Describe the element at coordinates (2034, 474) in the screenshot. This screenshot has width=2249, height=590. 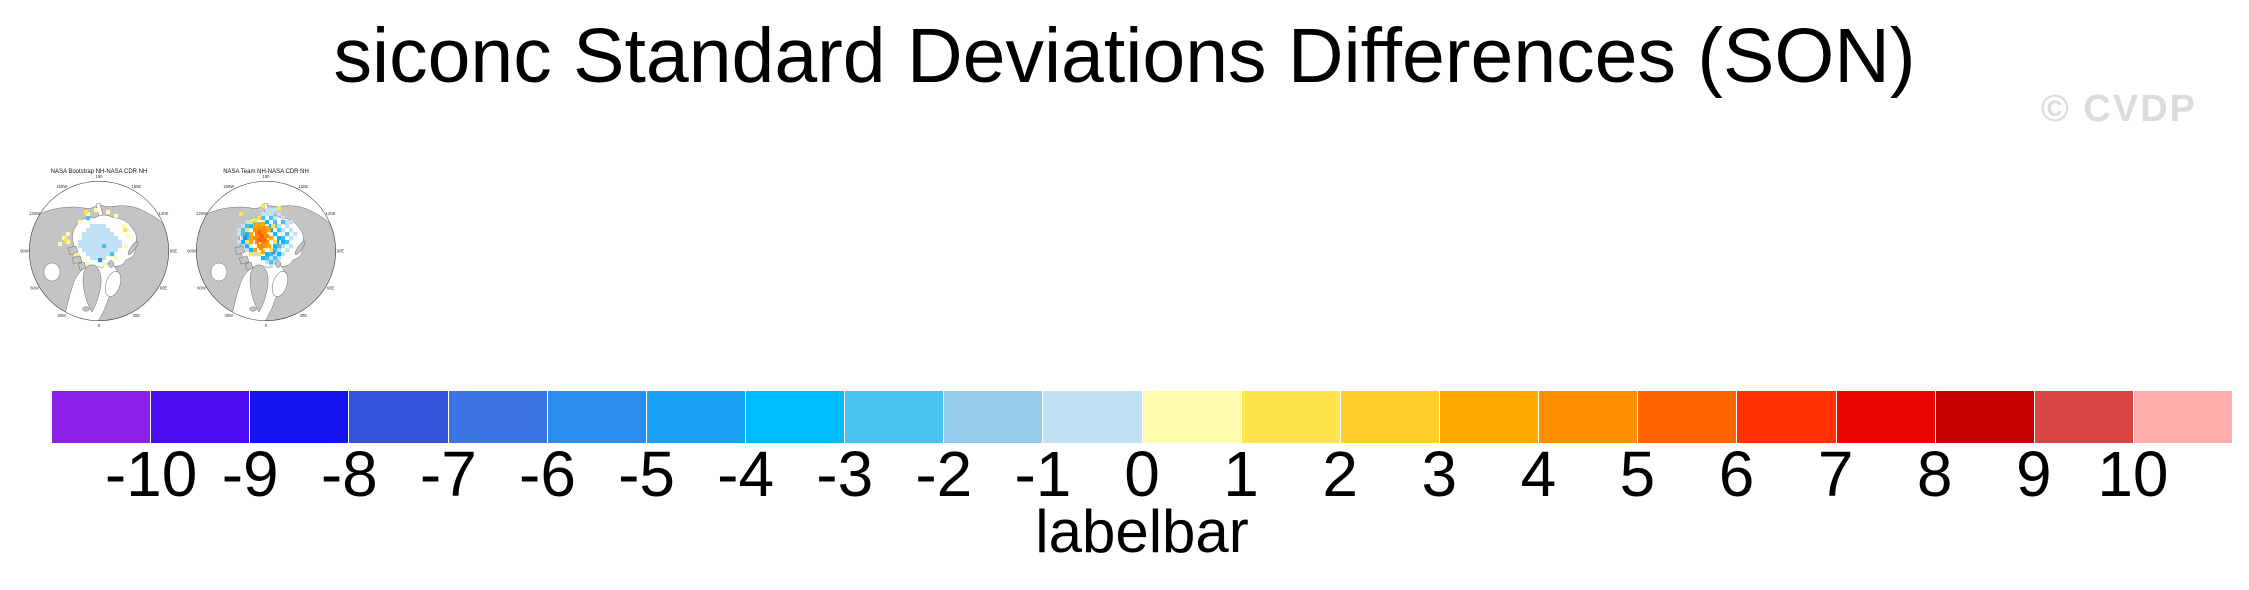
I see `colorbar-tick-9: 9` at that location.